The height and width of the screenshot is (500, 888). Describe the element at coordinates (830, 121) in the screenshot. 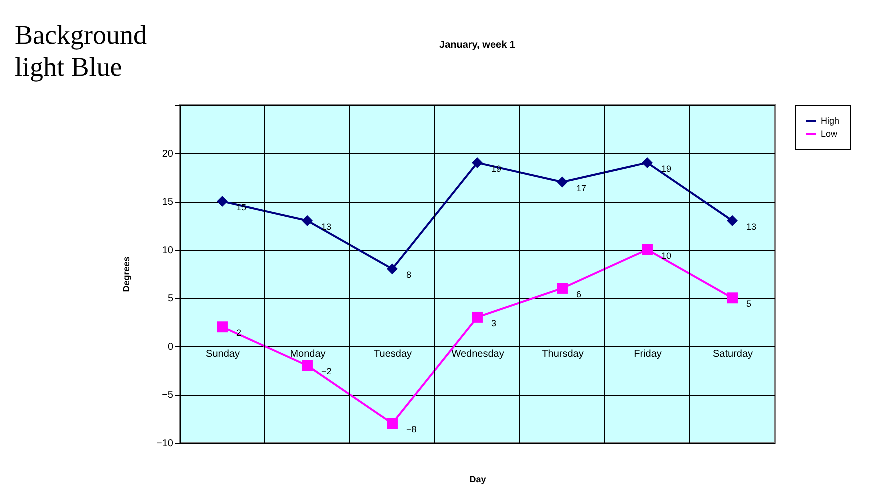

I see `legend-label: High` at that location.